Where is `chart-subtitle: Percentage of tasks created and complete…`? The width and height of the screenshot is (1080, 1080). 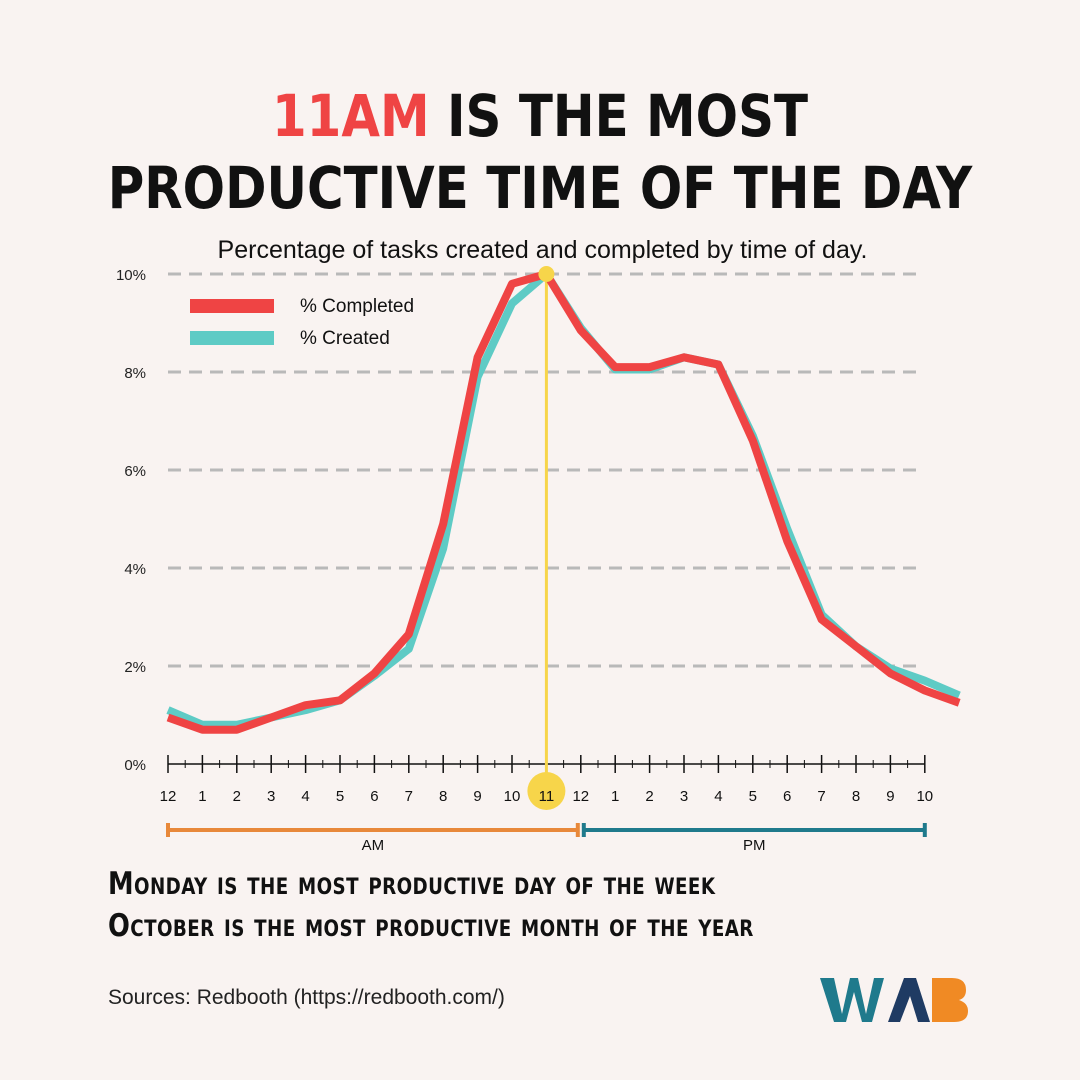 chart-subtitle: Percentage of tasks created and complete… is located at coordinates (542, 250).